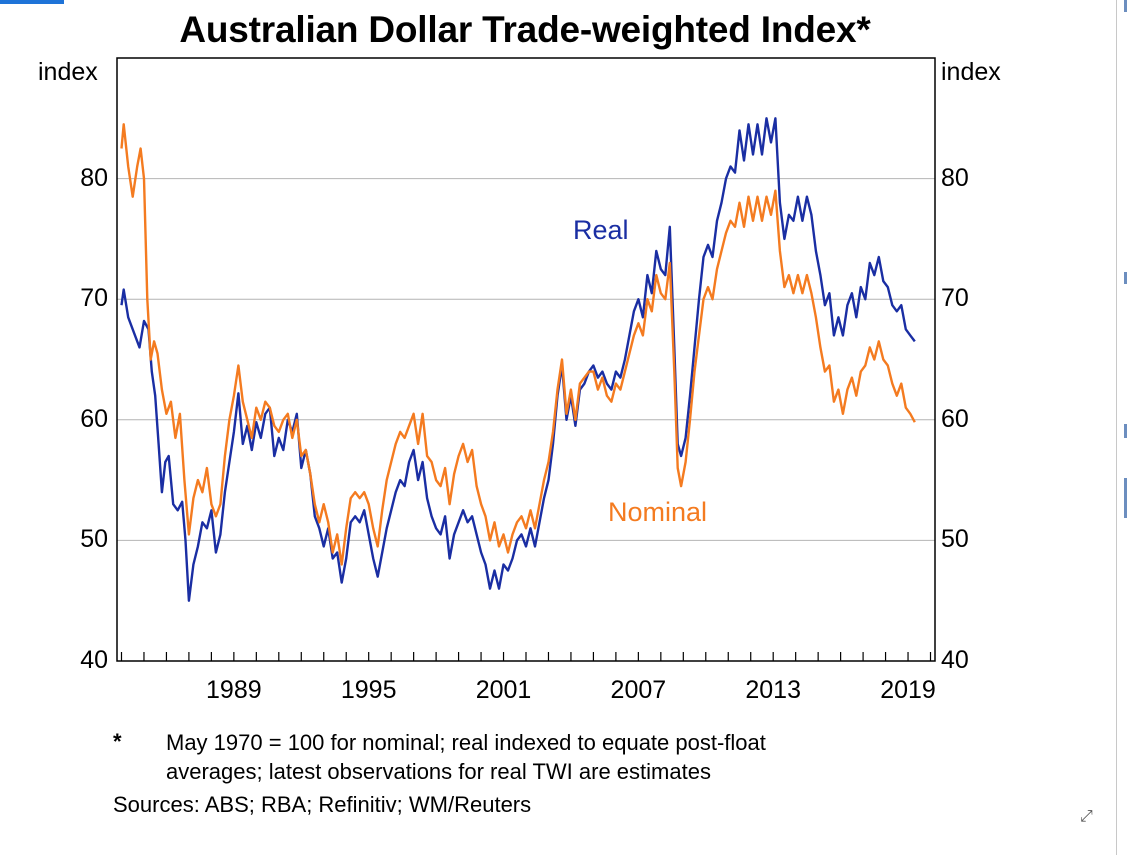  Describe the element at coordinates (601, 230) in the screenshot. I see `series-label-real: Real` at that location.